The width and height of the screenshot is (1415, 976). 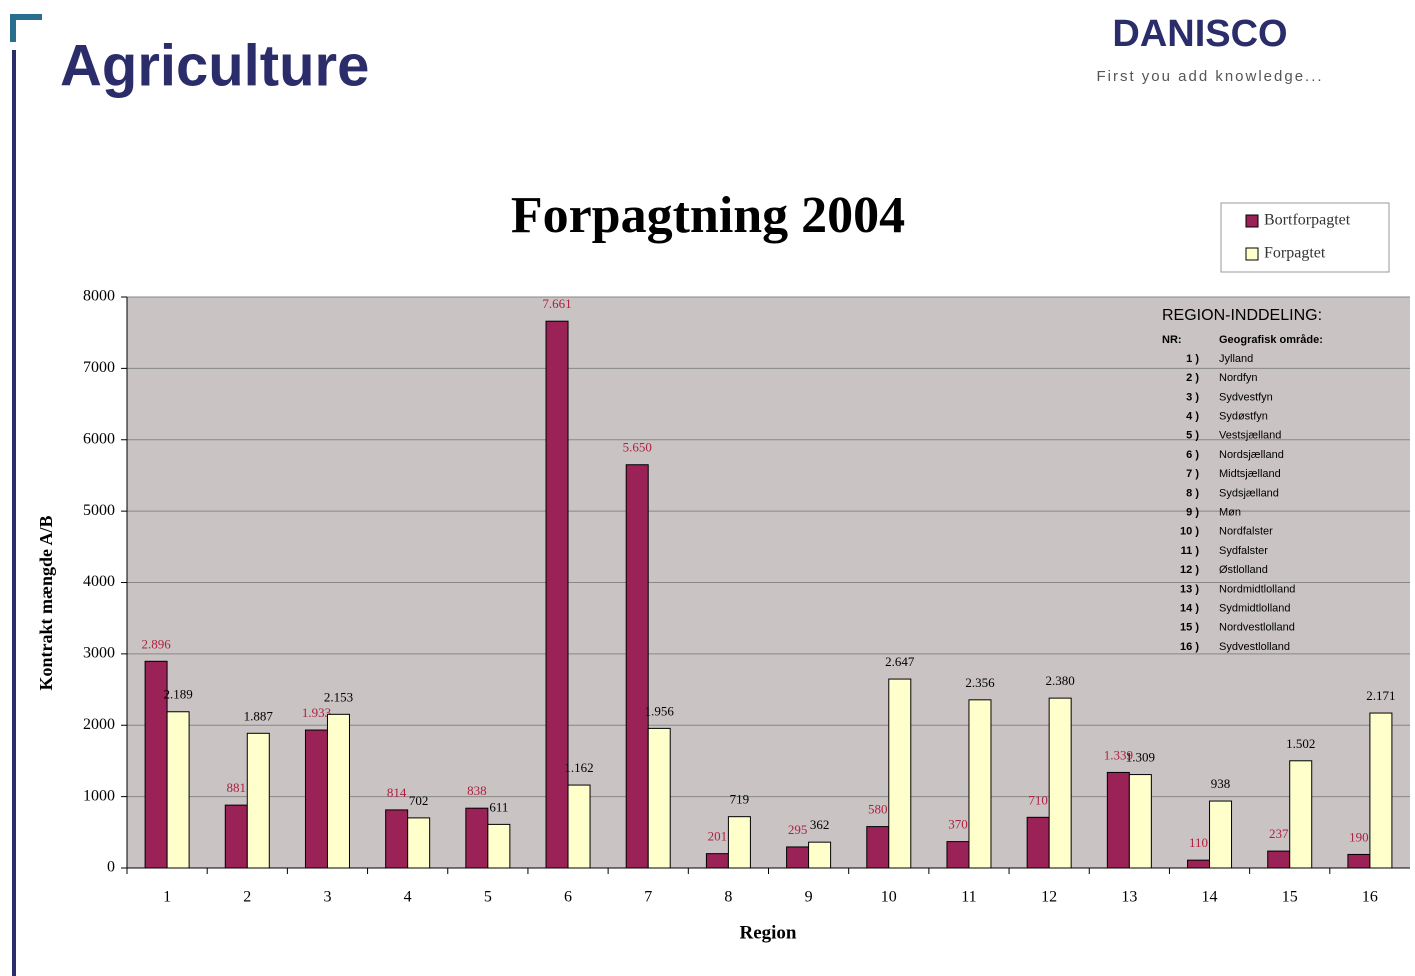 I want to click on data-label: 2.896, so click(x=156, y=643).